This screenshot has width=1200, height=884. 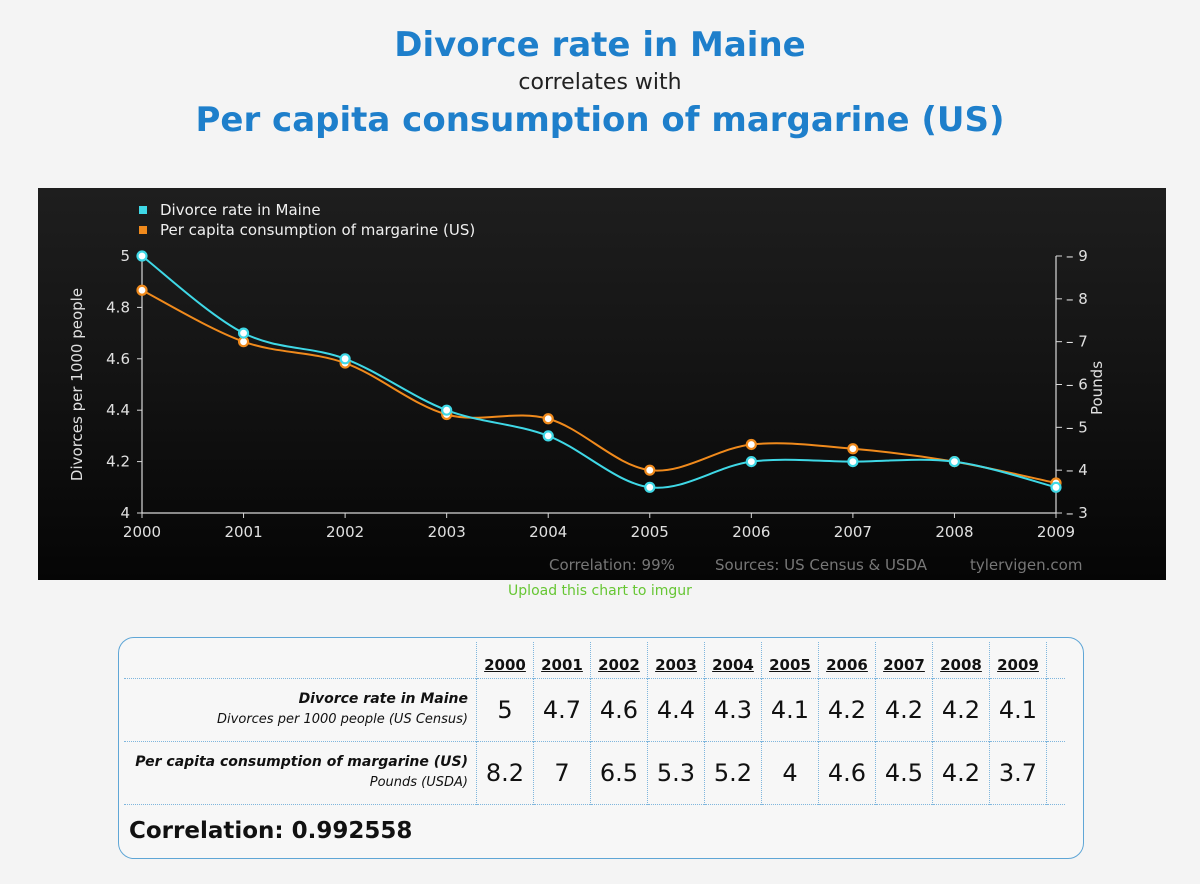 I want to click on year-header: 2000, so click(x=505, y=660).